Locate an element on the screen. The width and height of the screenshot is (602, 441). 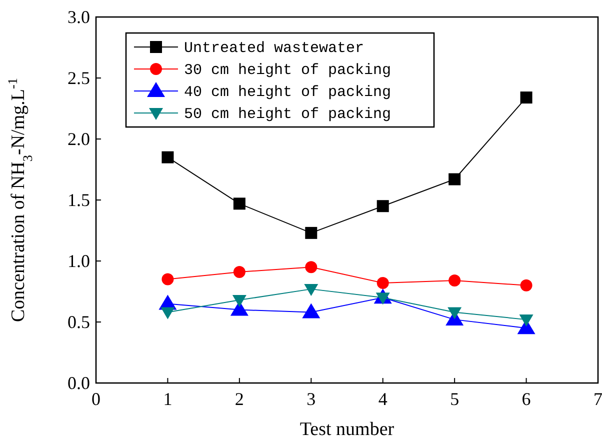
y-tick-label: 1.5 is located at coordinates (79, 200).